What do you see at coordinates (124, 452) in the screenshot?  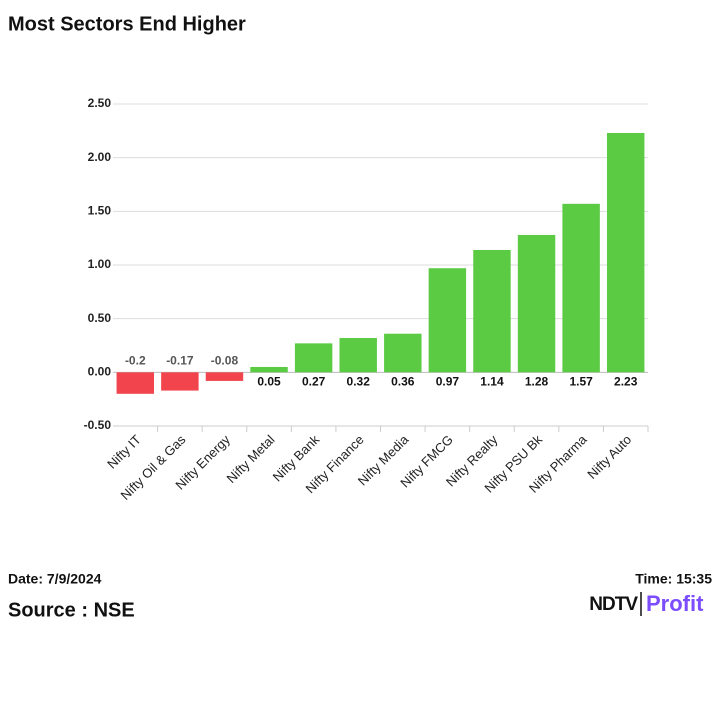 I see `x-tick-label: Nifty IT` at bounding box center [124, 452].